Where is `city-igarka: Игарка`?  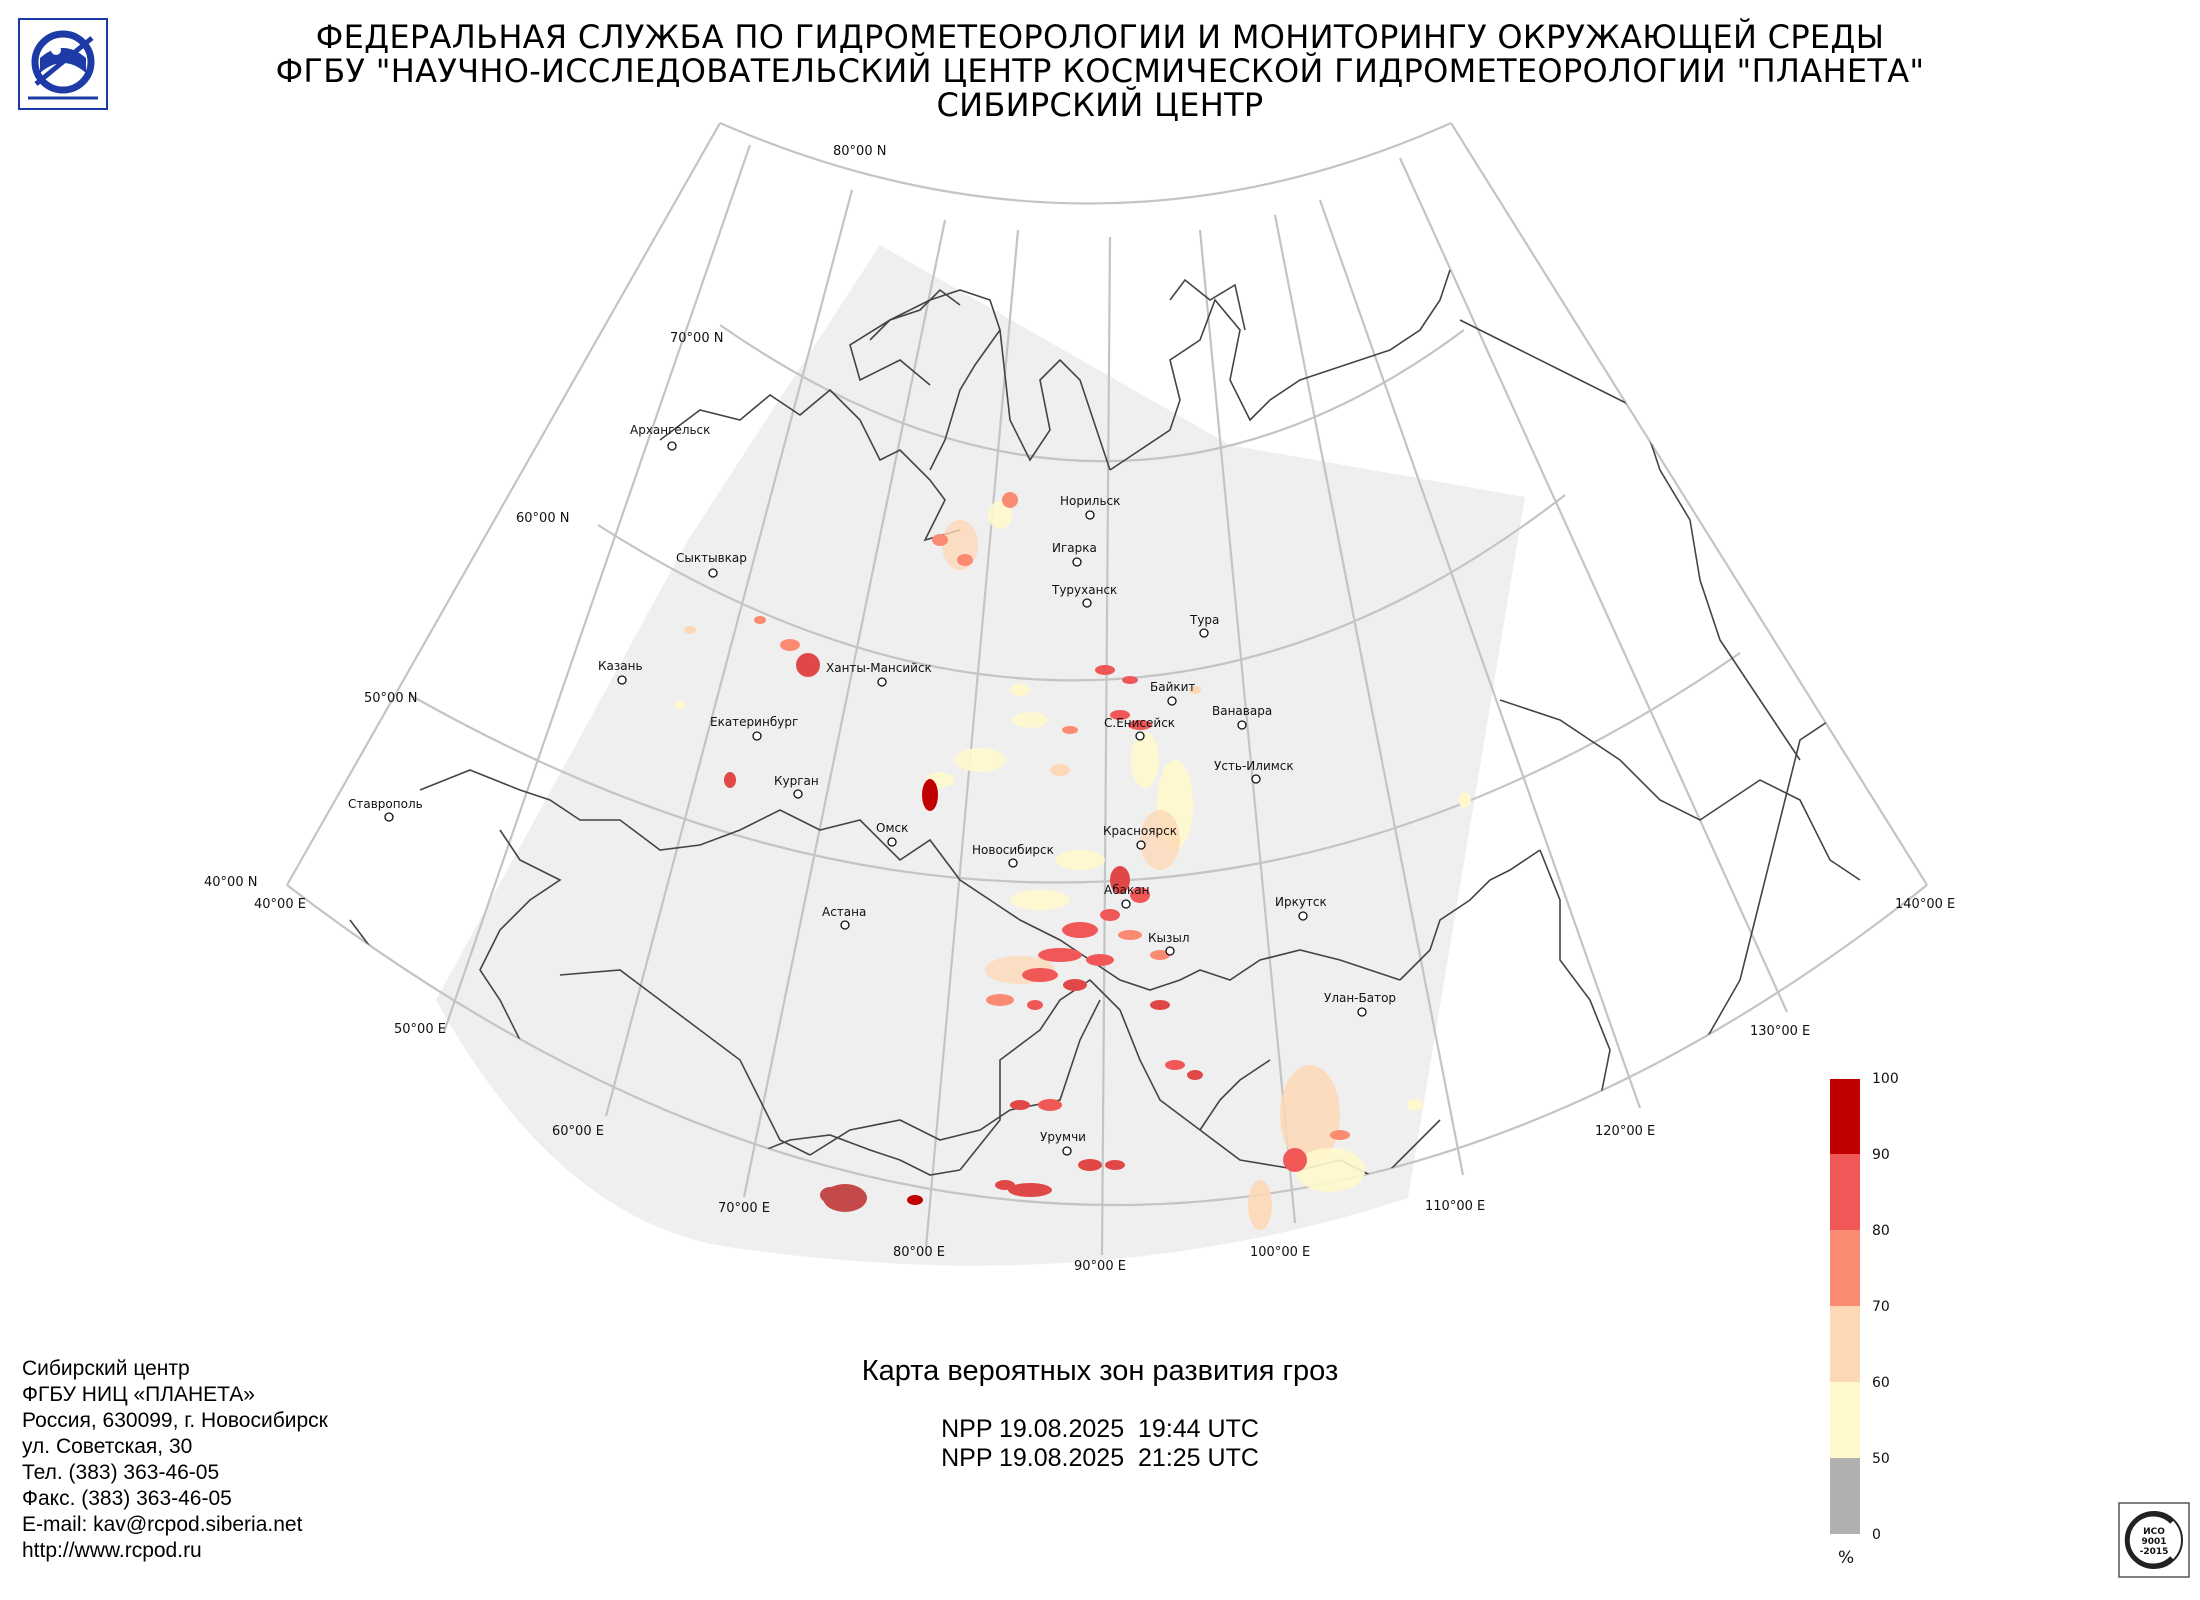 city-igarka: Игарка is located at coordinates (1074, 554).